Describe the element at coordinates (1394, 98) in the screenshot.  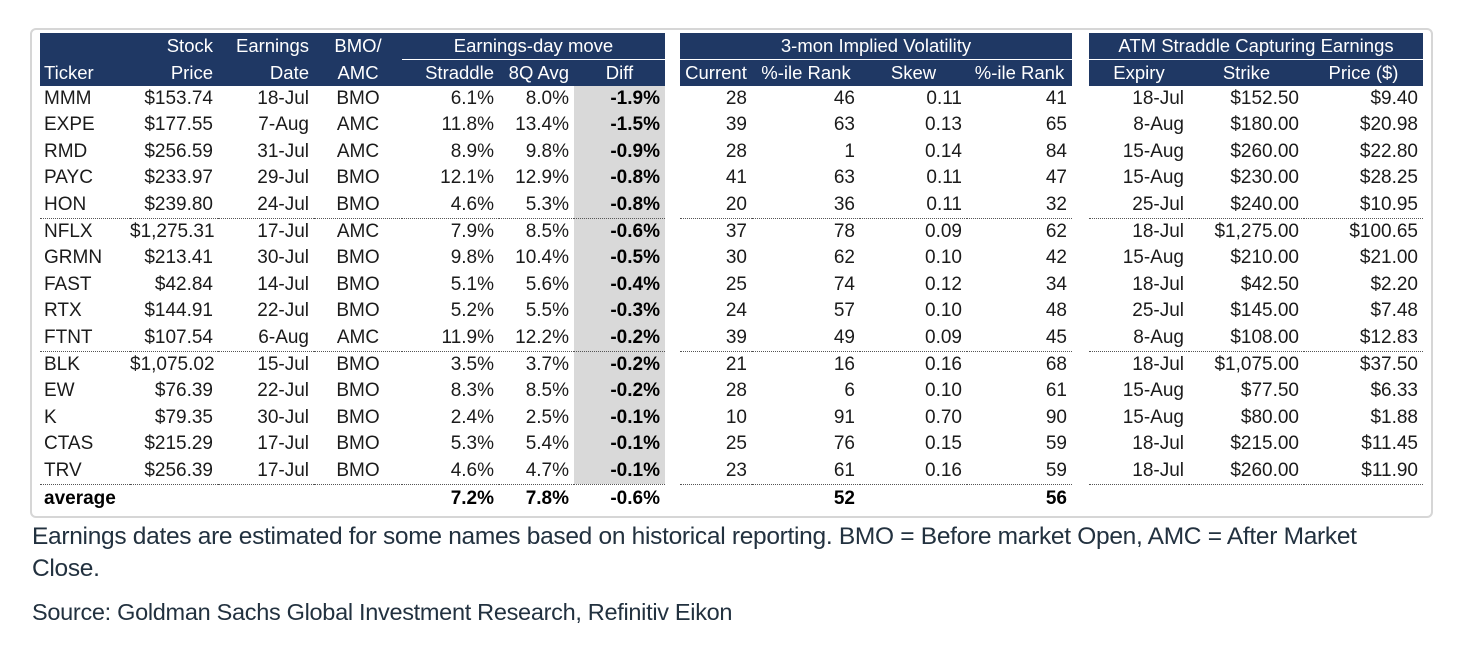
I see `table-cell: $9.40` at that location.